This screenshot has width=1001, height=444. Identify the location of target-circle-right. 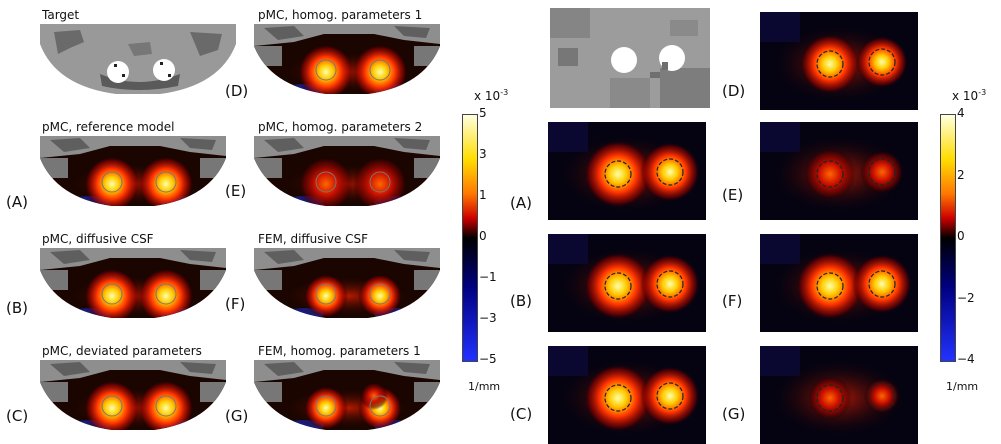
(164, 70).